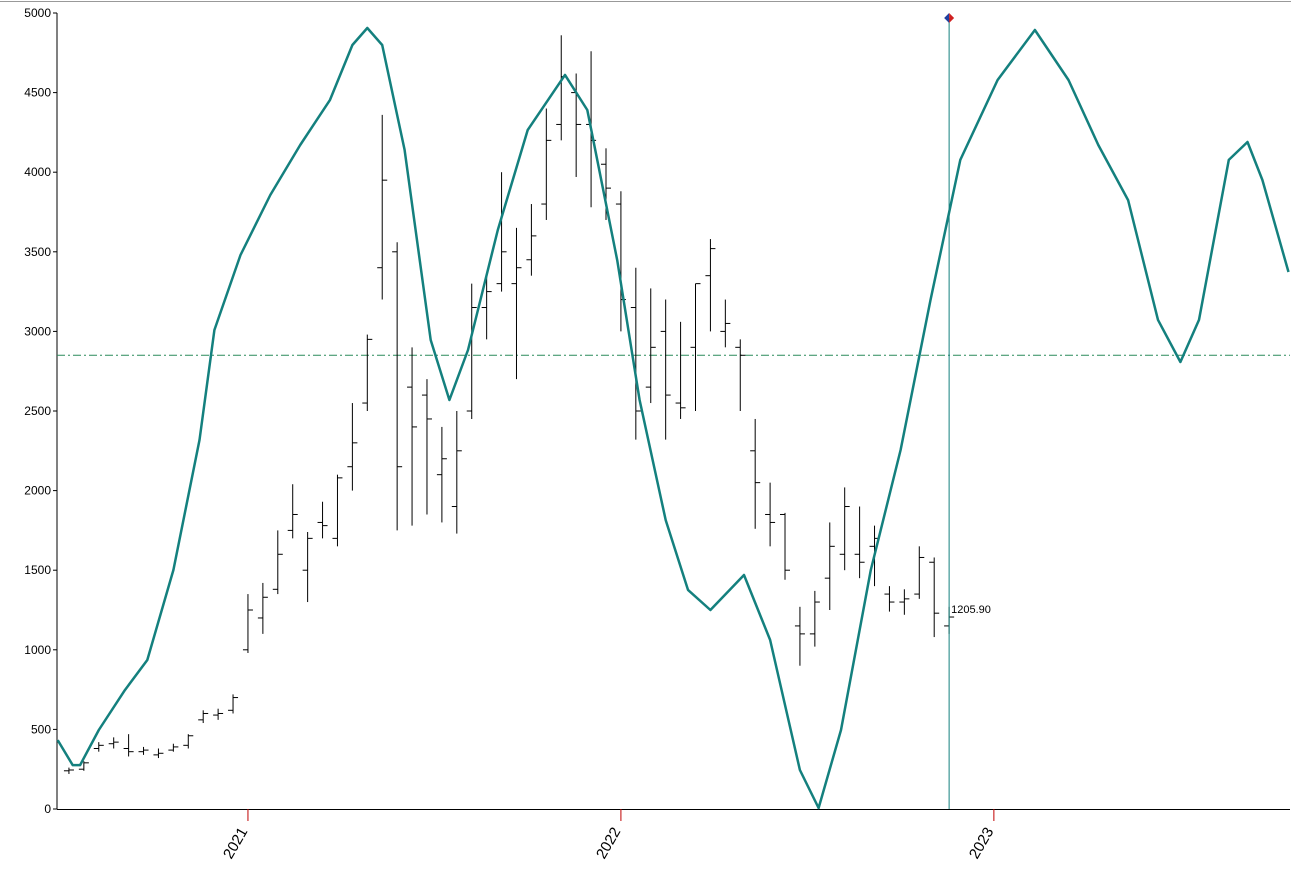 The image size is (1291, 871). What do you see at coordinates (37, 331) in the screenshot?
I see `y-tick-label: 3000` at bounding box center [37, 331].